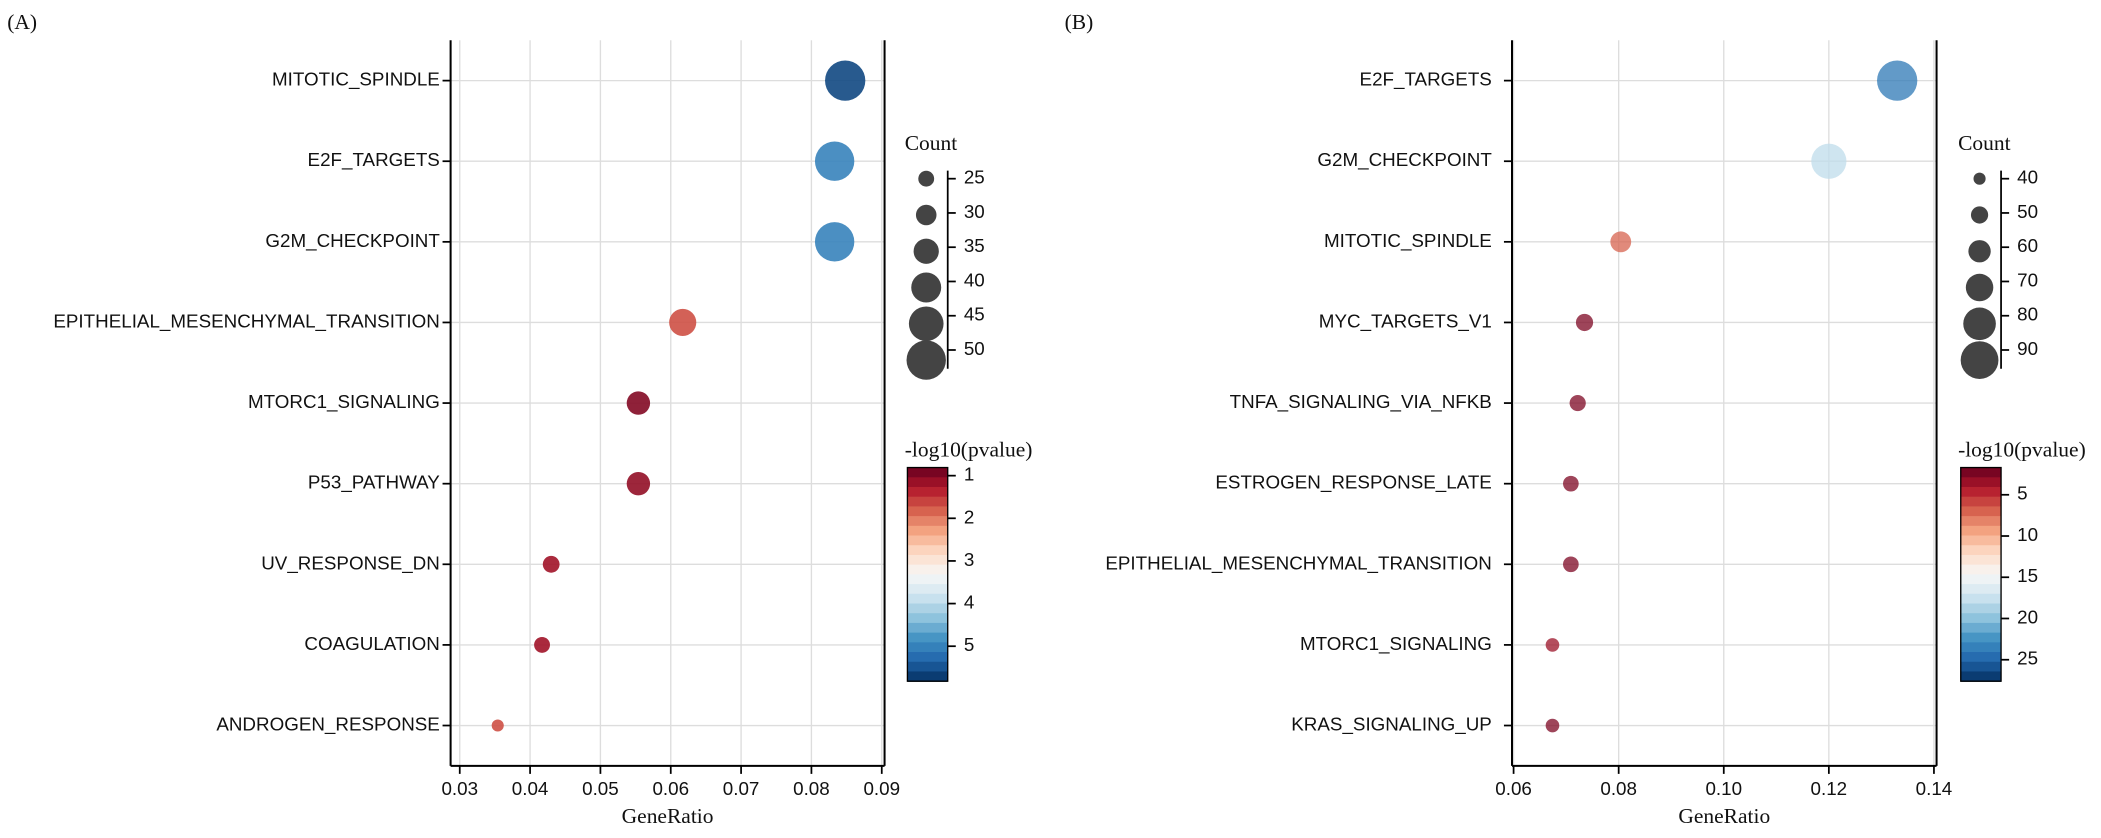  Describe the element at coordinates (600, 788) in the screenshot. I see `x-tick-label: 0.05` at that location.